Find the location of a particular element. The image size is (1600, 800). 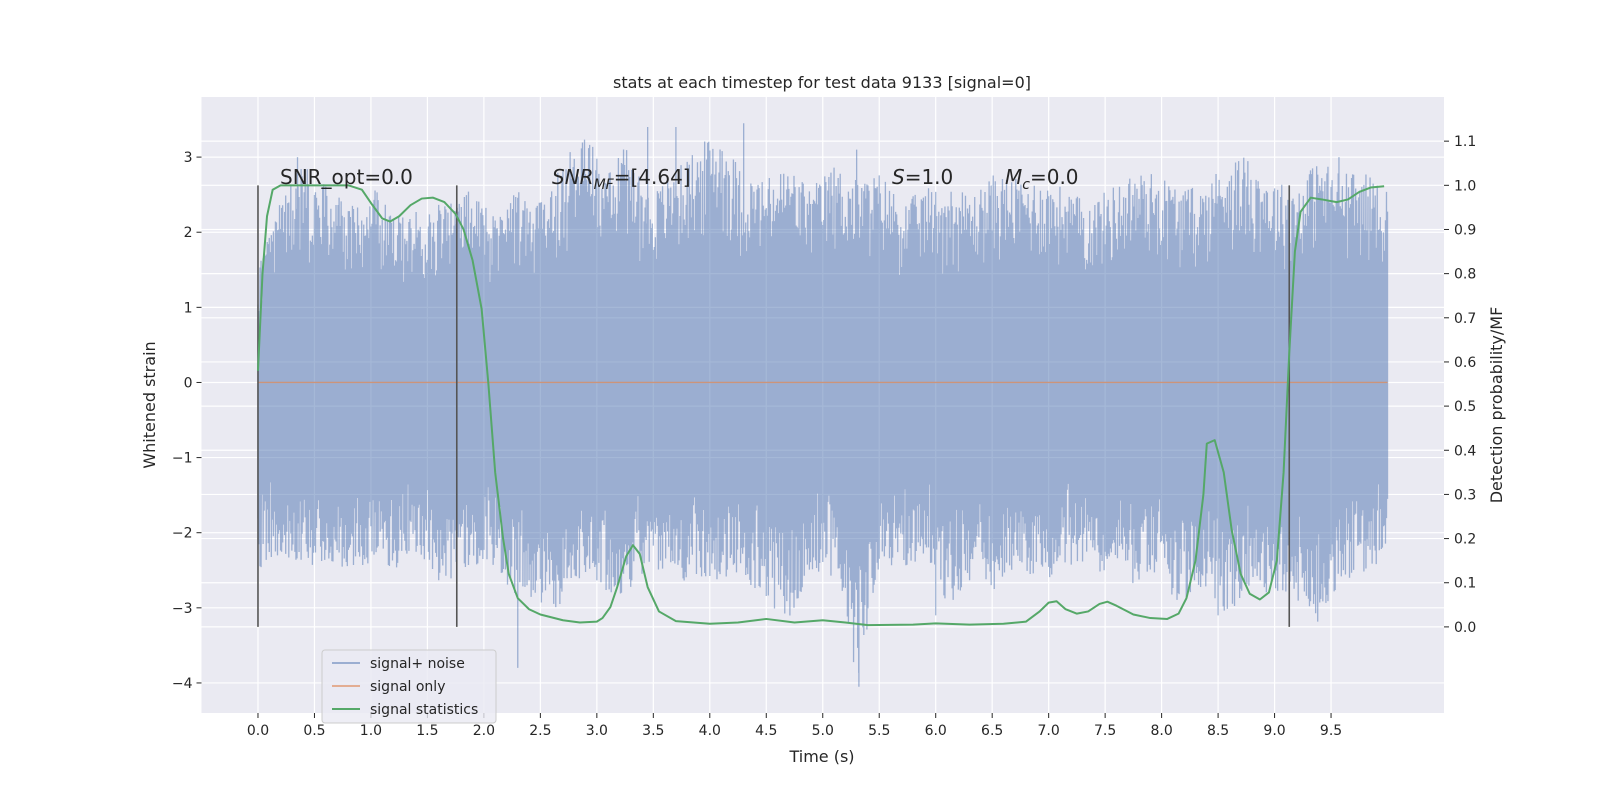

annotation-mc-main: M is located at coordinates (1013, 177).